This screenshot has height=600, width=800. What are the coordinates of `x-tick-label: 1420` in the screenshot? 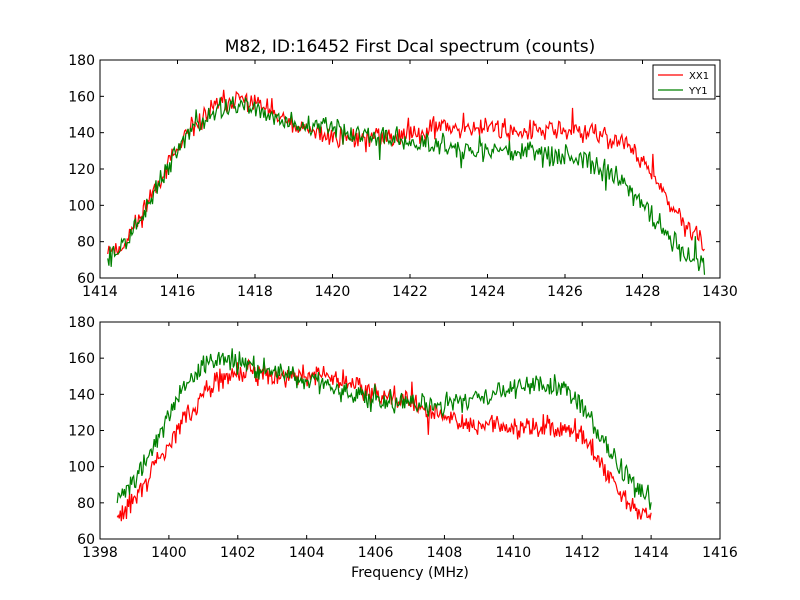 It's located at (333, 292).